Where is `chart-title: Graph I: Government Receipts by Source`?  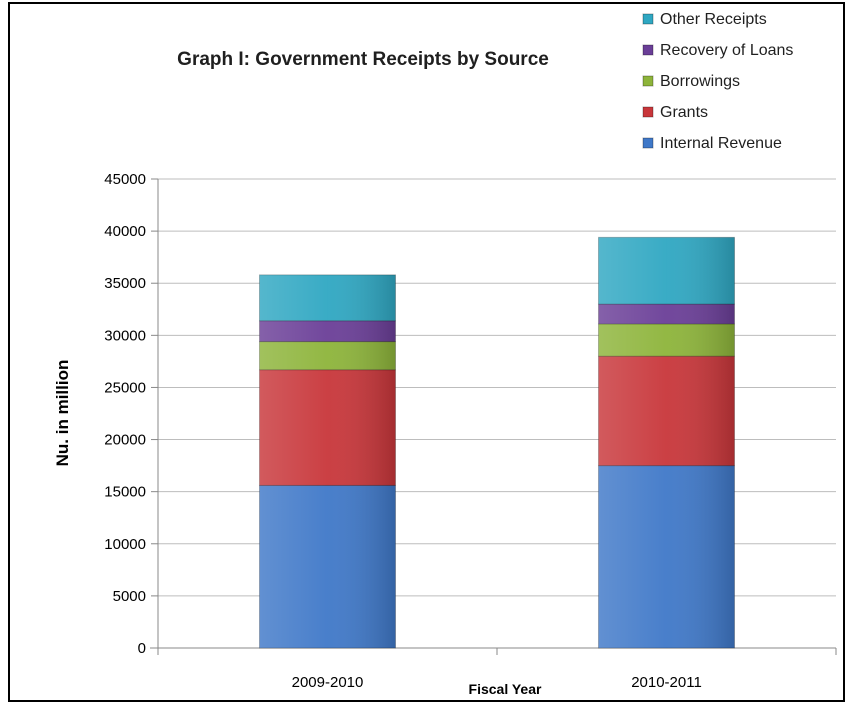 chart-title: Graph I: Government Receipts by Source is located at coordinates (363, 59).